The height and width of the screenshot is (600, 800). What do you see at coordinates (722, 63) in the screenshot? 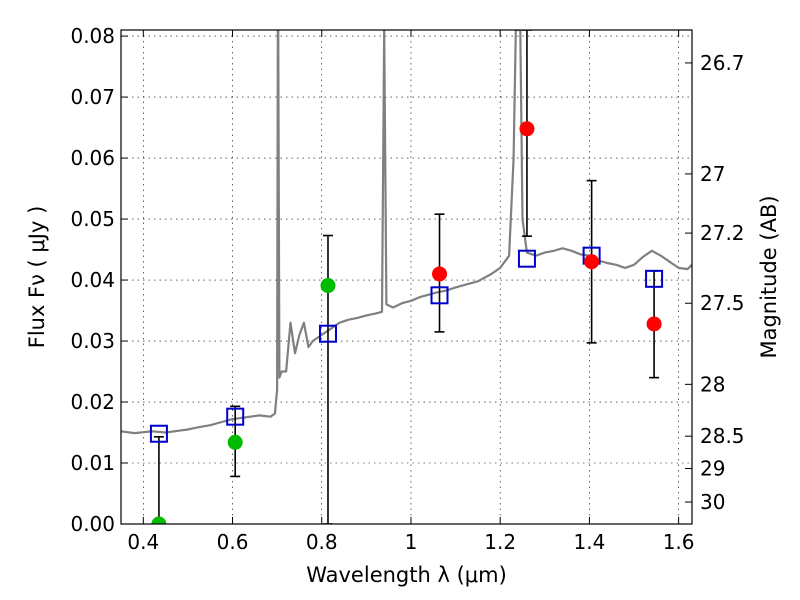
I see `right-tick-label: 26.7` at bounding box center [722, 63].